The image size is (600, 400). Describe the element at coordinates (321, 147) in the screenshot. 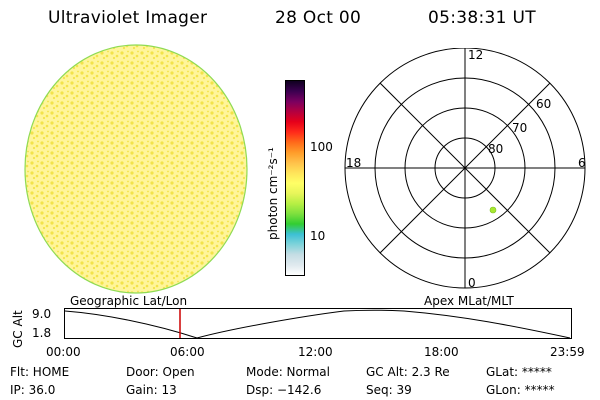

I see `colorbar-tick-100: 100` at that location.